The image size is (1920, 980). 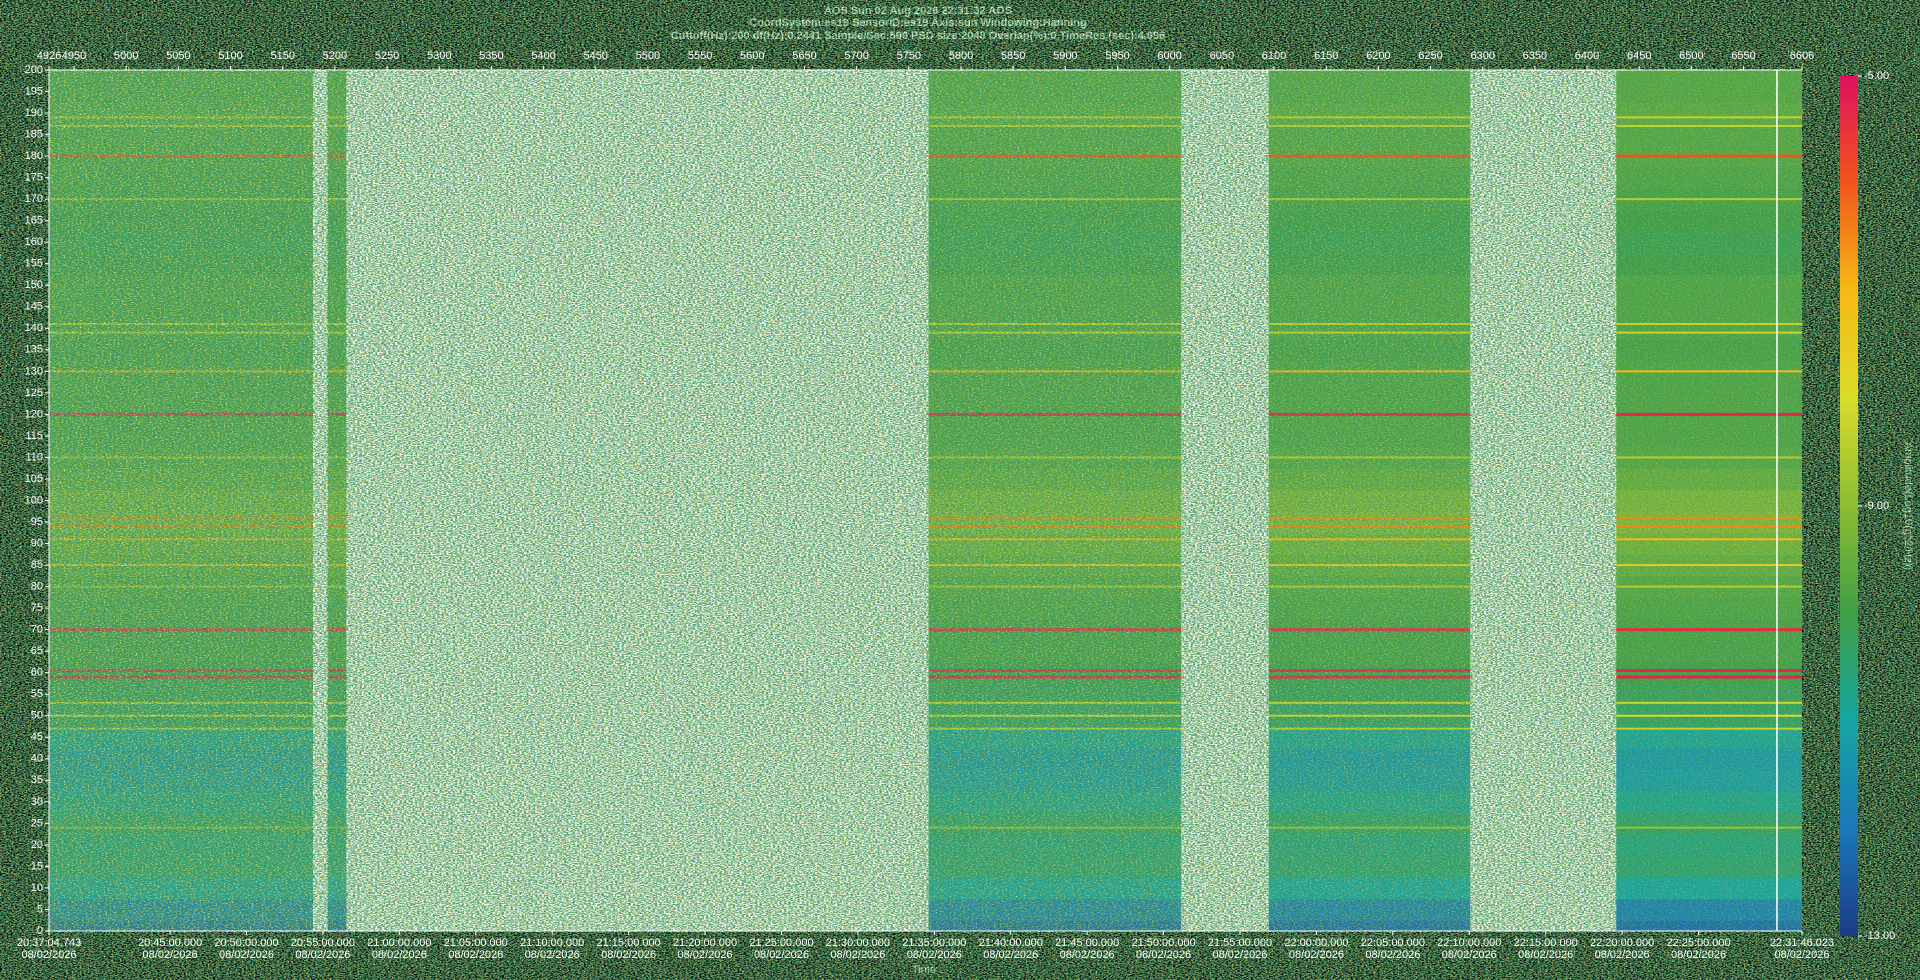 What do you see at coordinates (399, 943) in the screenshot?
I see `x-tick-label: 21:00:00.000` at bounding box center [399, 943].